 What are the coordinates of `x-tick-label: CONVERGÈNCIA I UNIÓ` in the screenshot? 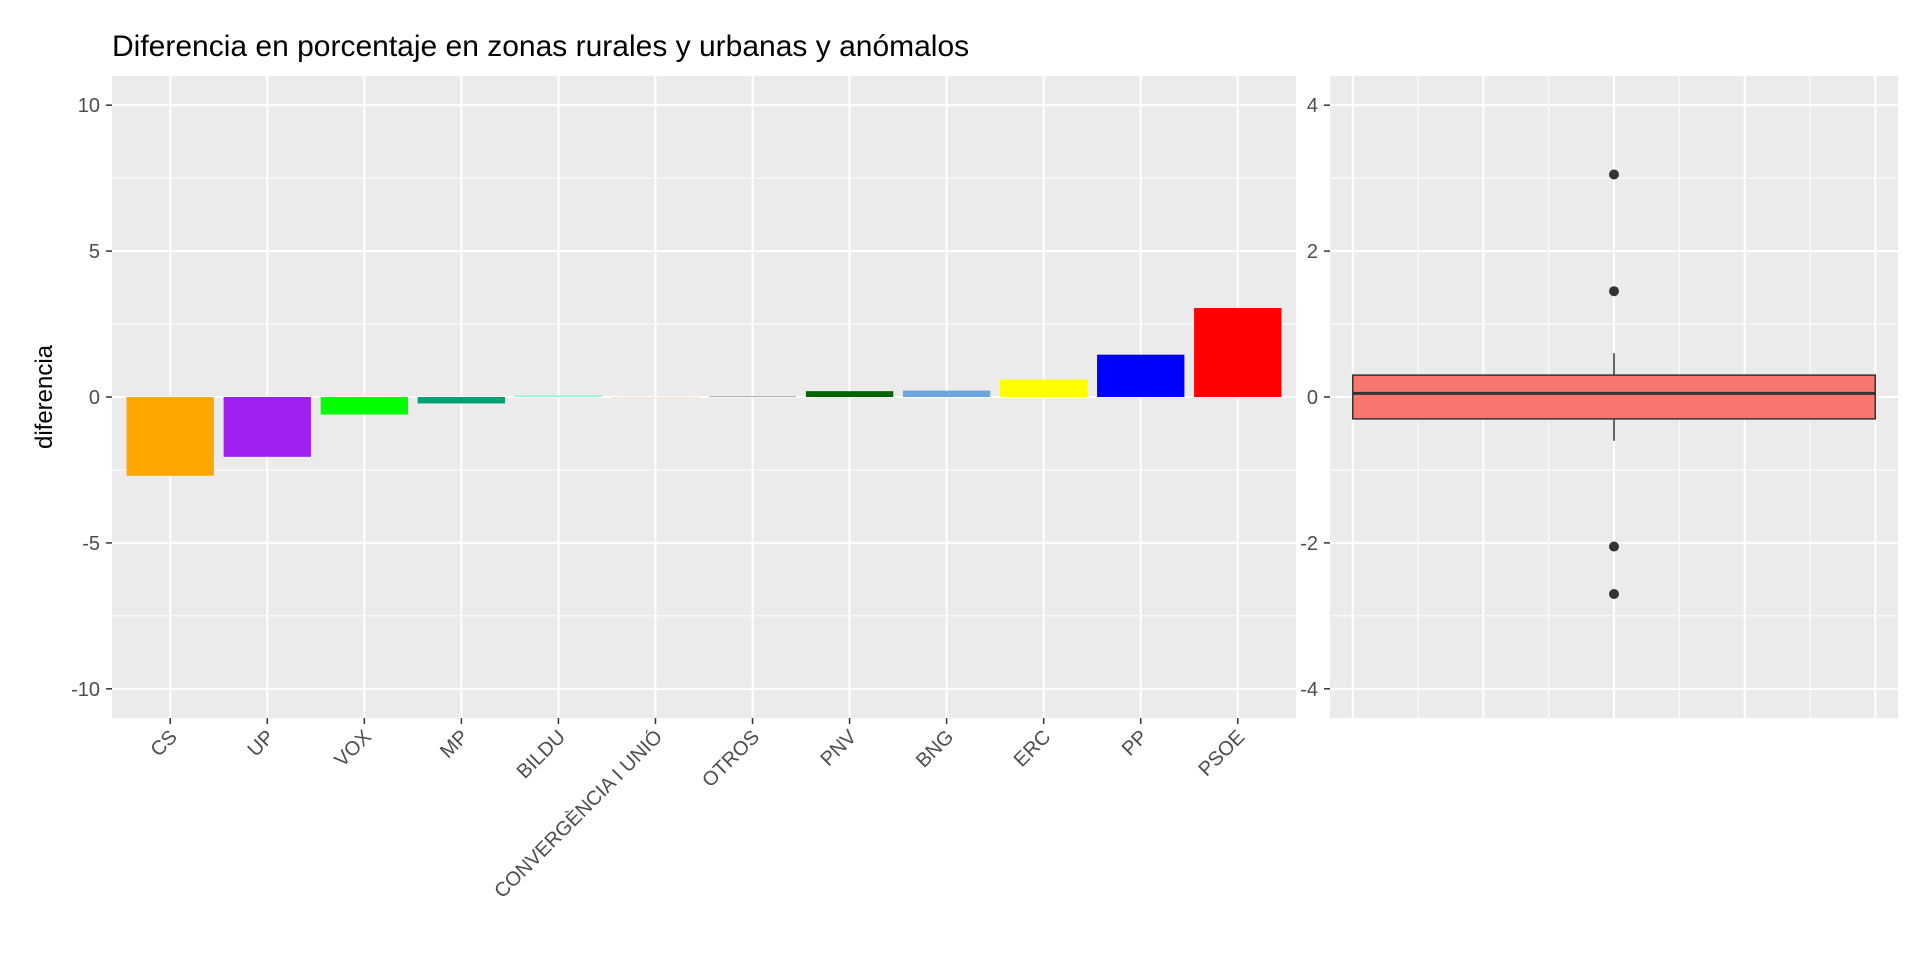 It's located at (578, 813).